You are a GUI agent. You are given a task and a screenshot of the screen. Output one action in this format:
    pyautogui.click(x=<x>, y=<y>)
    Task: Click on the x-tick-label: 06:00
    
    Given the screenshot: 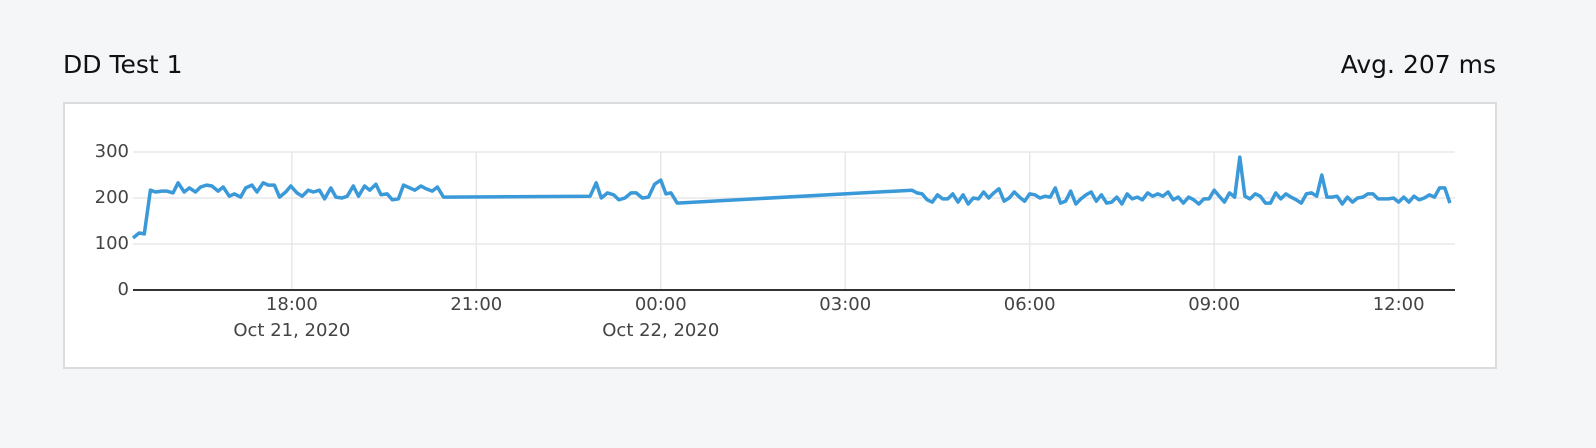 What is the action you would take?
    pyautogui.click(x=1030, y=304)
    